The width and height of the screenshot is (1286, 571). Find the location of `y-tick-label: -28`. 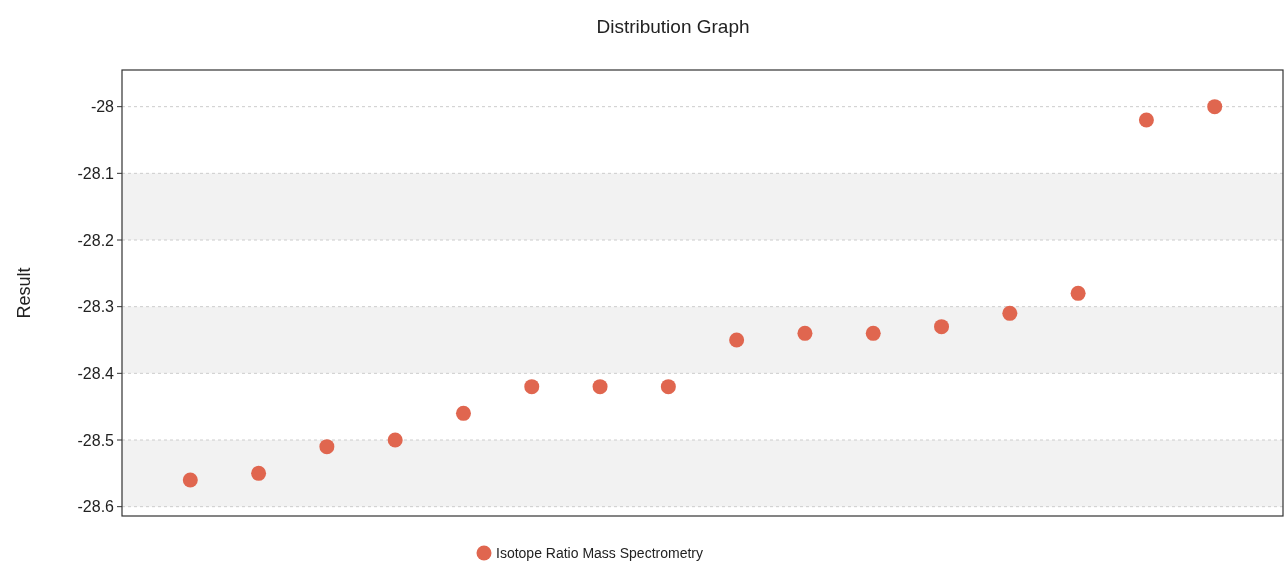

y-tick-label: -28 is located at coordinates (102, 107).